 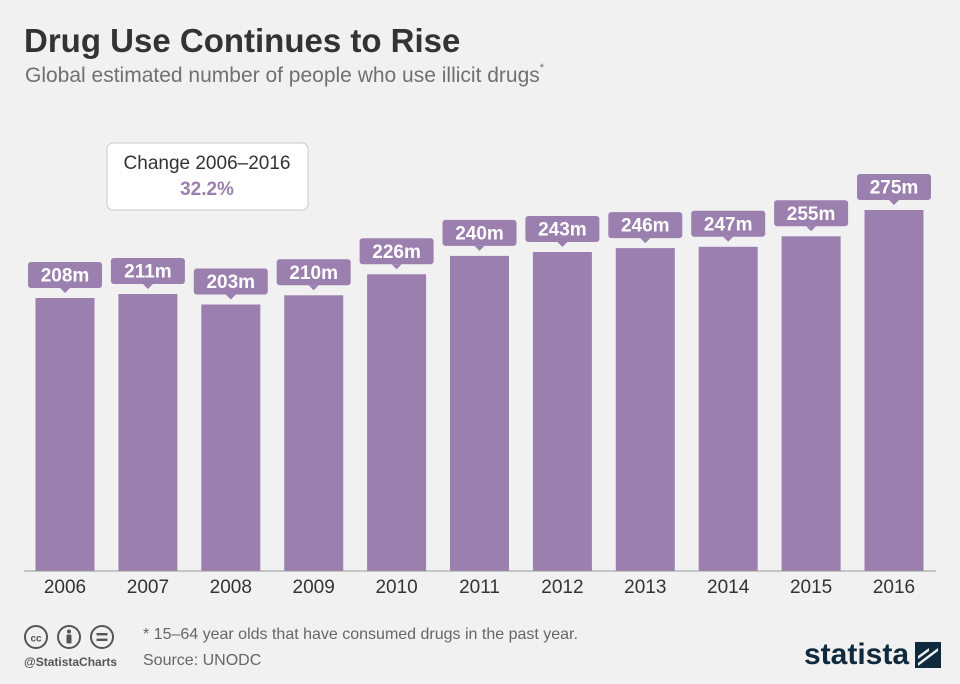 I want to click on subtitle-footnote-marker: *, so click(x=542, y=68).